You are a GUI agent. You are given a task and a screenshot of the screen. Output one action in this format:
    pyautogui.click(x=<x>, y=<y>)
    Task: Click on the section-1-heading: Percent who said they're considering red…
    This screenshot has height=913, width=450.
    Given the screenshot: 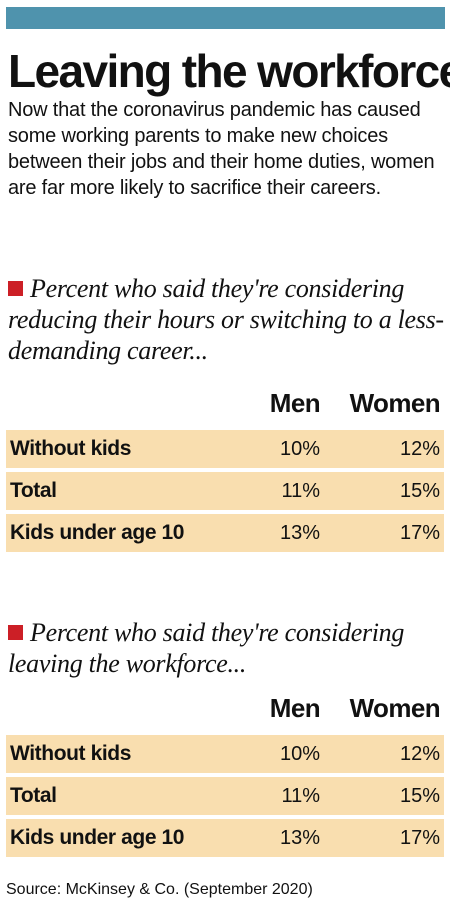 What is the action you would take?
    pyautogui.click(x=226, y=319)
    